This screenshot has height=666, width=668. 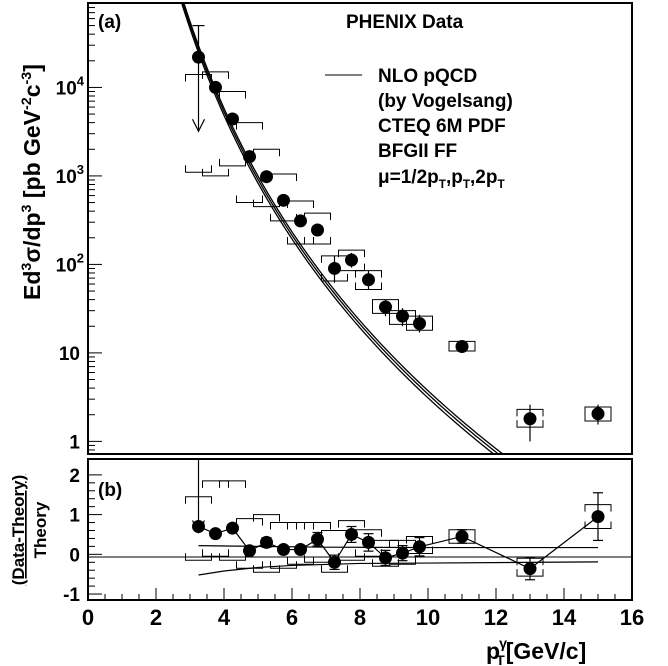 What do you see at coordinates (88, 617) in the screenshot?
I see `x-tick-label: 0` at bounding box center [88, 617].